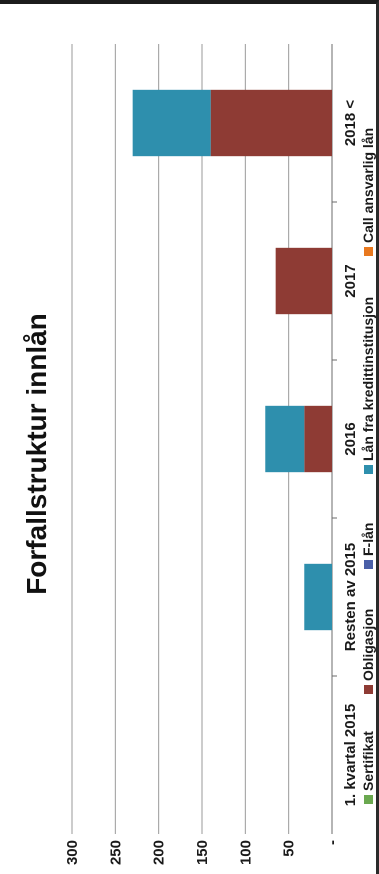 The width and height of the screenshot is (379, 874). I want to click on legend-label: Call ansvarlig lån, so click(368, 185).